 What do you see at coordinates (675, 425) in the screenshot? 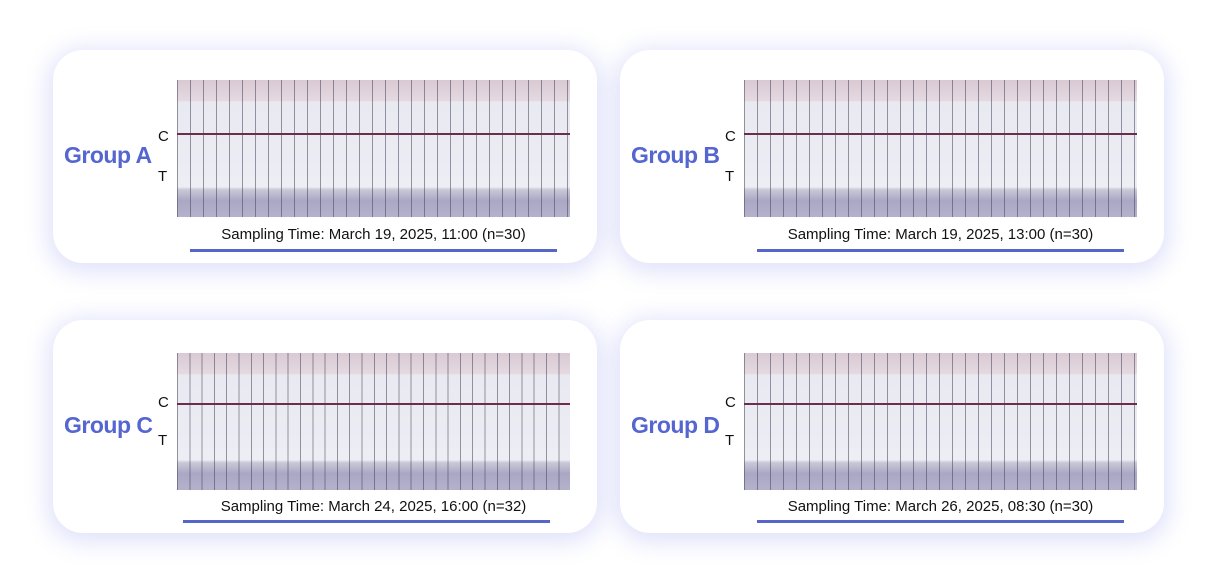
I see `group-title: Group D` at bounding box center [675, 425].